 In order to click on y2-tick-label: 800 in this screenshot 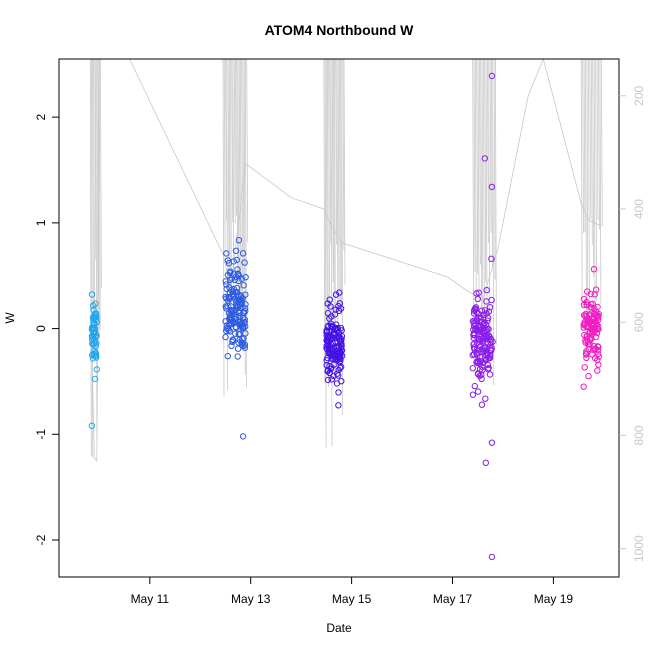, I will do `click(639, 435)`.